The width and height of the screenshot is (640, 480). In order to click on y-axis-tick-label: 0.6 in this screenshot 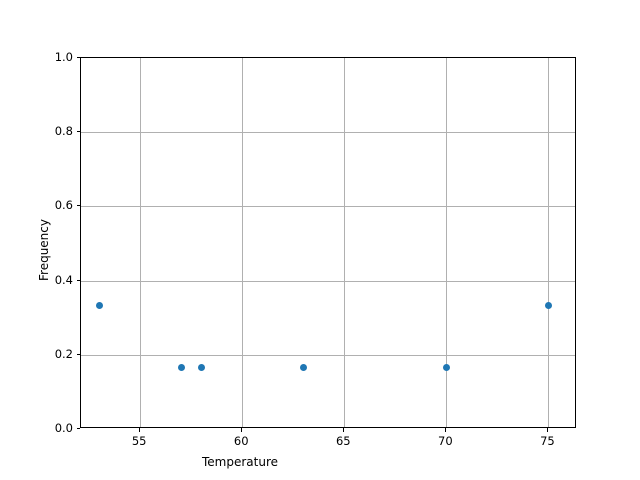, I will do `click(63, 205)`.